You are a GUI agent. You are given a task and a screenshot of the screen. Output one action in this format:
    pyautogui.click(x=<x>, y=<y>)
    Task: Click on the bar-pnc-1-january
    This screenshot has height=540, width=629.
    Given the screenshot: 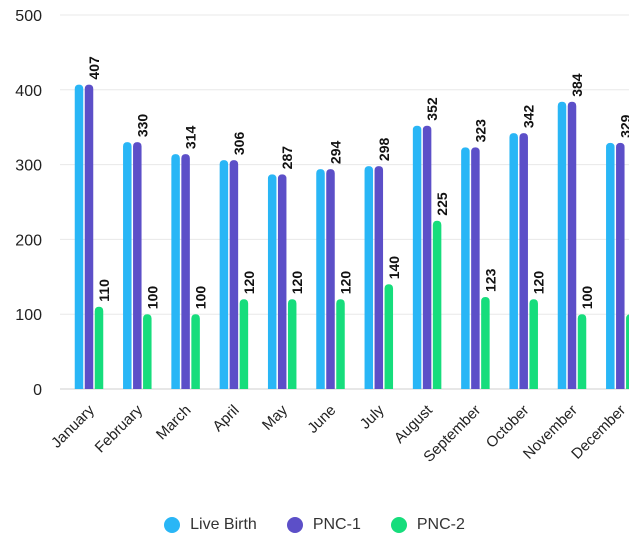 What is the action you would take?
    pyautogui.click(x=89, y=237)
    